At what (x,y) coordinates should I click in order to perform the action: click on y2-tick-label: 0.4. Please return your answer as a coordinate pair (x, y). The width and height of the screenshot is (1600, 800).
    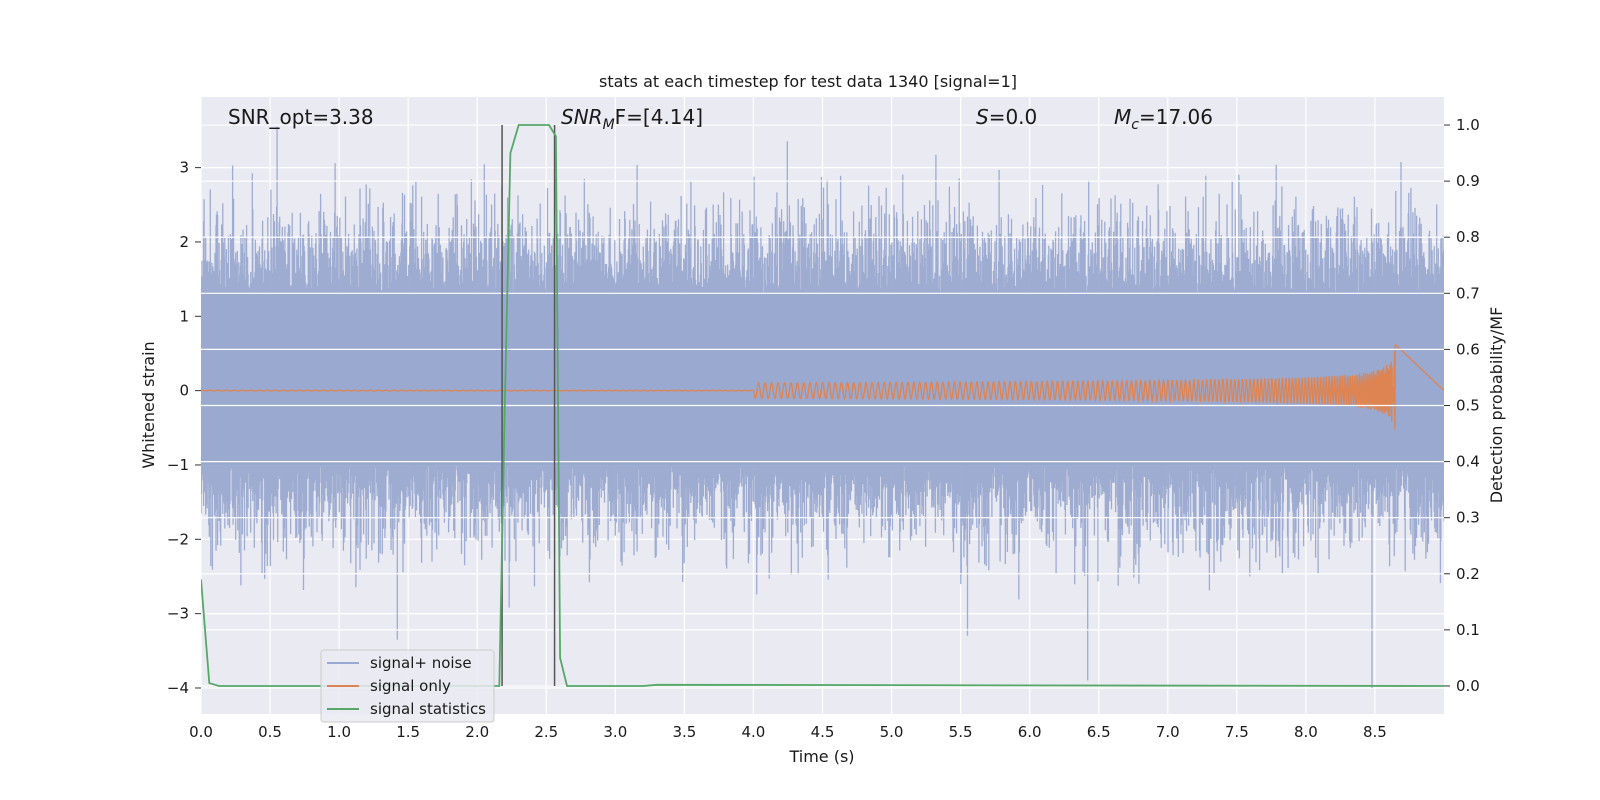
    Looking at the image, I should click on (1468, 462).